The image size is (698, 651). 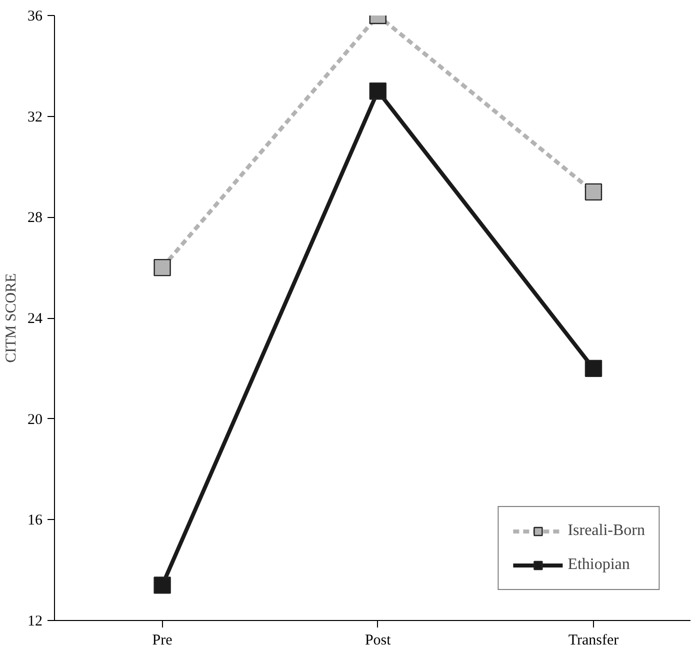 What do you see at coordinates (599, 565) in the screenshot?
I see `legend-label: Ethiopian` at bounding box center [599, 565].